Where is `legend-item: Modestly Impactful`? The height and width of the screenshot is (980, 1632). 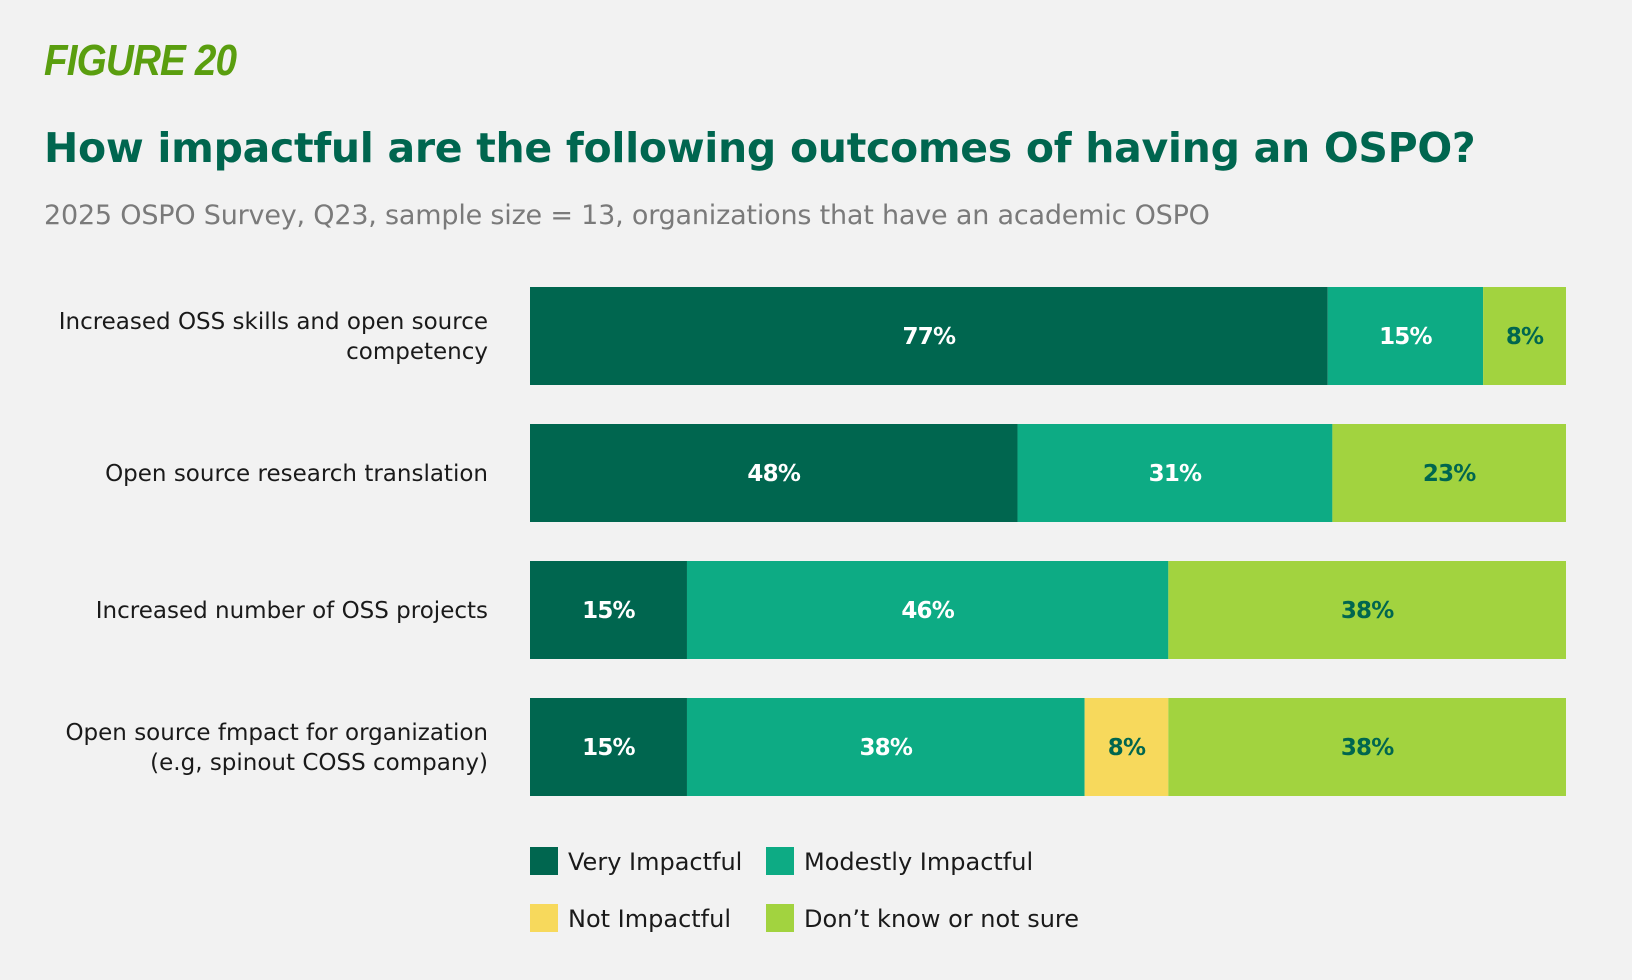
legend-item: Modestly Impactful is located at coordinates (899, 861).